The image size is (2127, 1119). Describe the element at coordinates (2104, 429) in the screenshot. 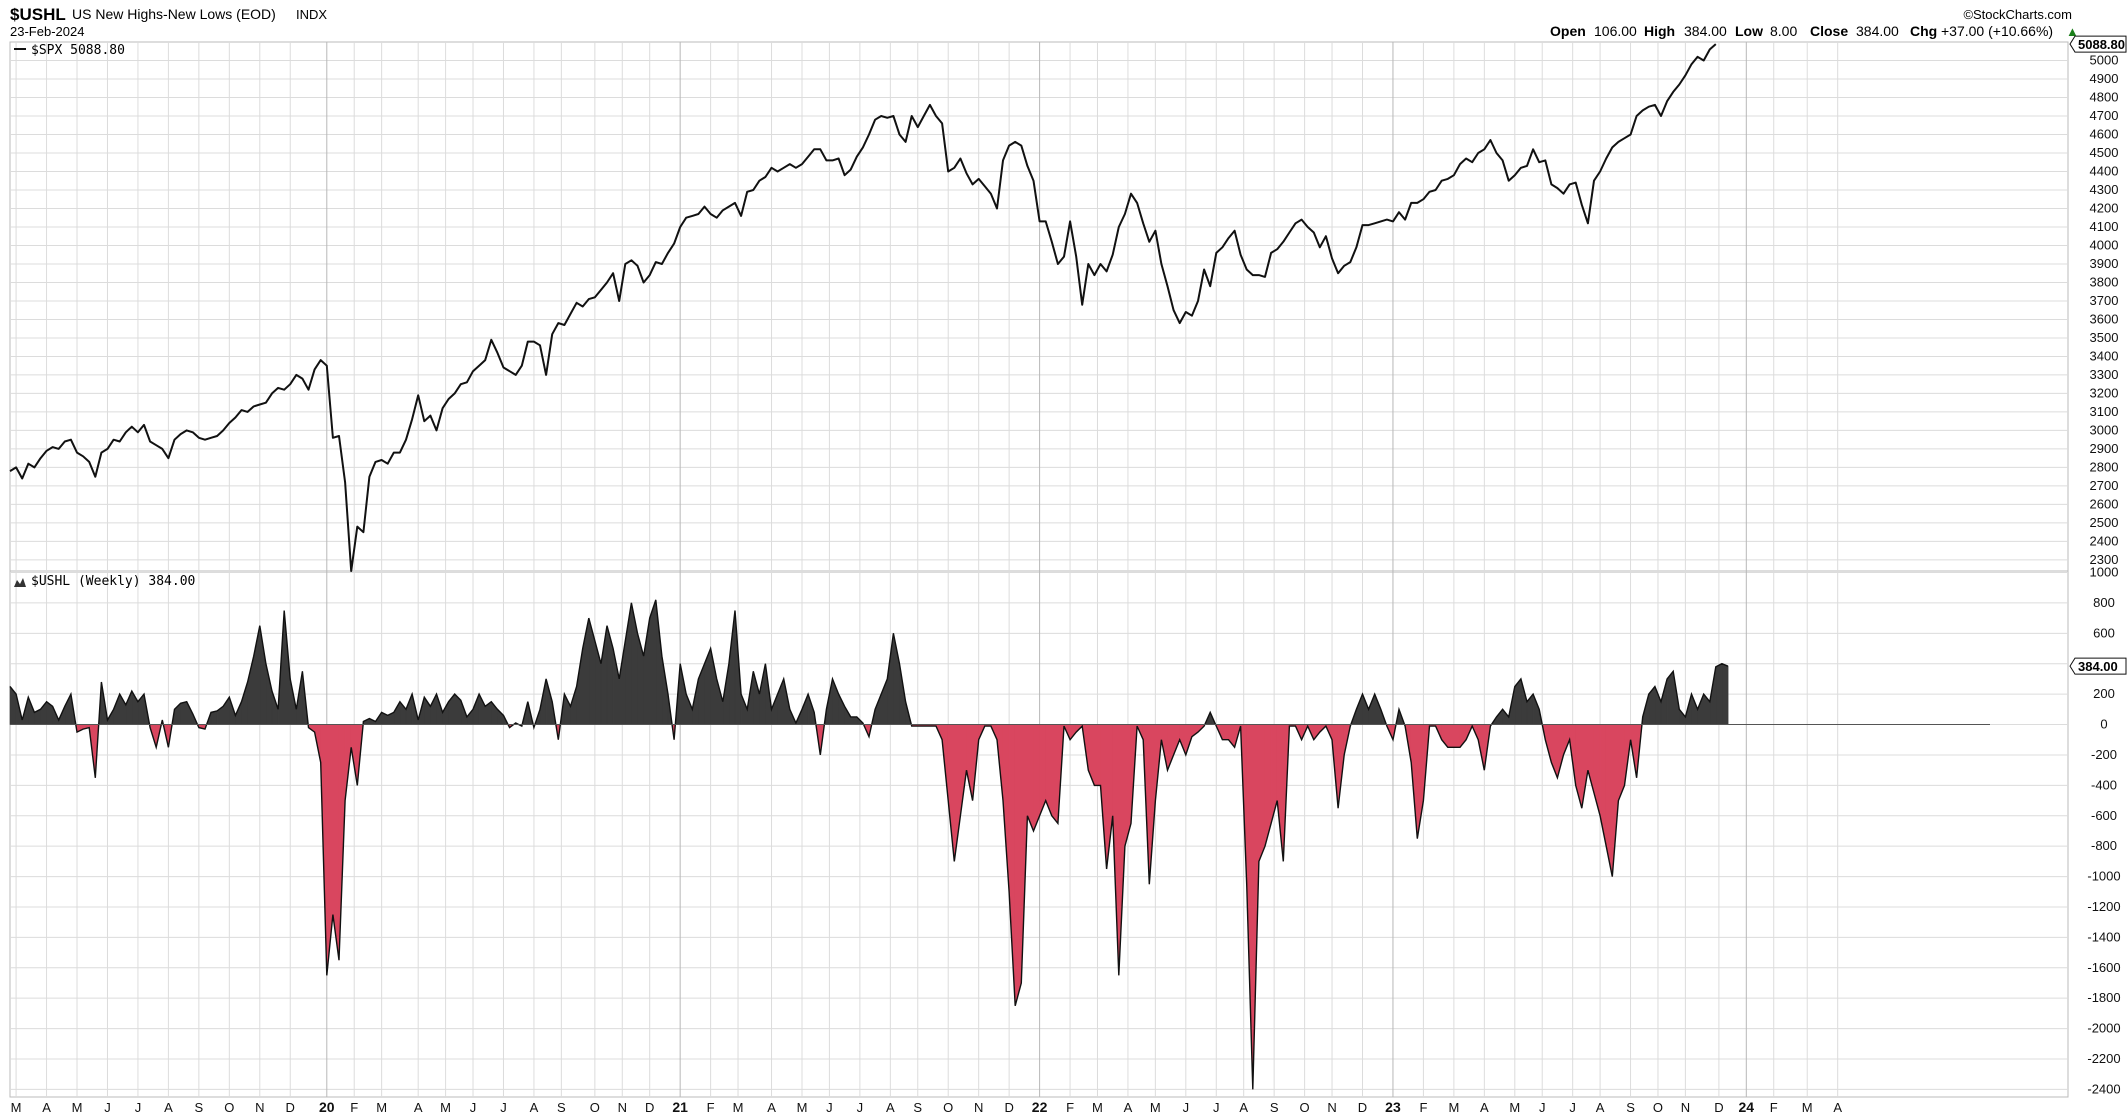

I see `price-y-tick: 3000` at that location.